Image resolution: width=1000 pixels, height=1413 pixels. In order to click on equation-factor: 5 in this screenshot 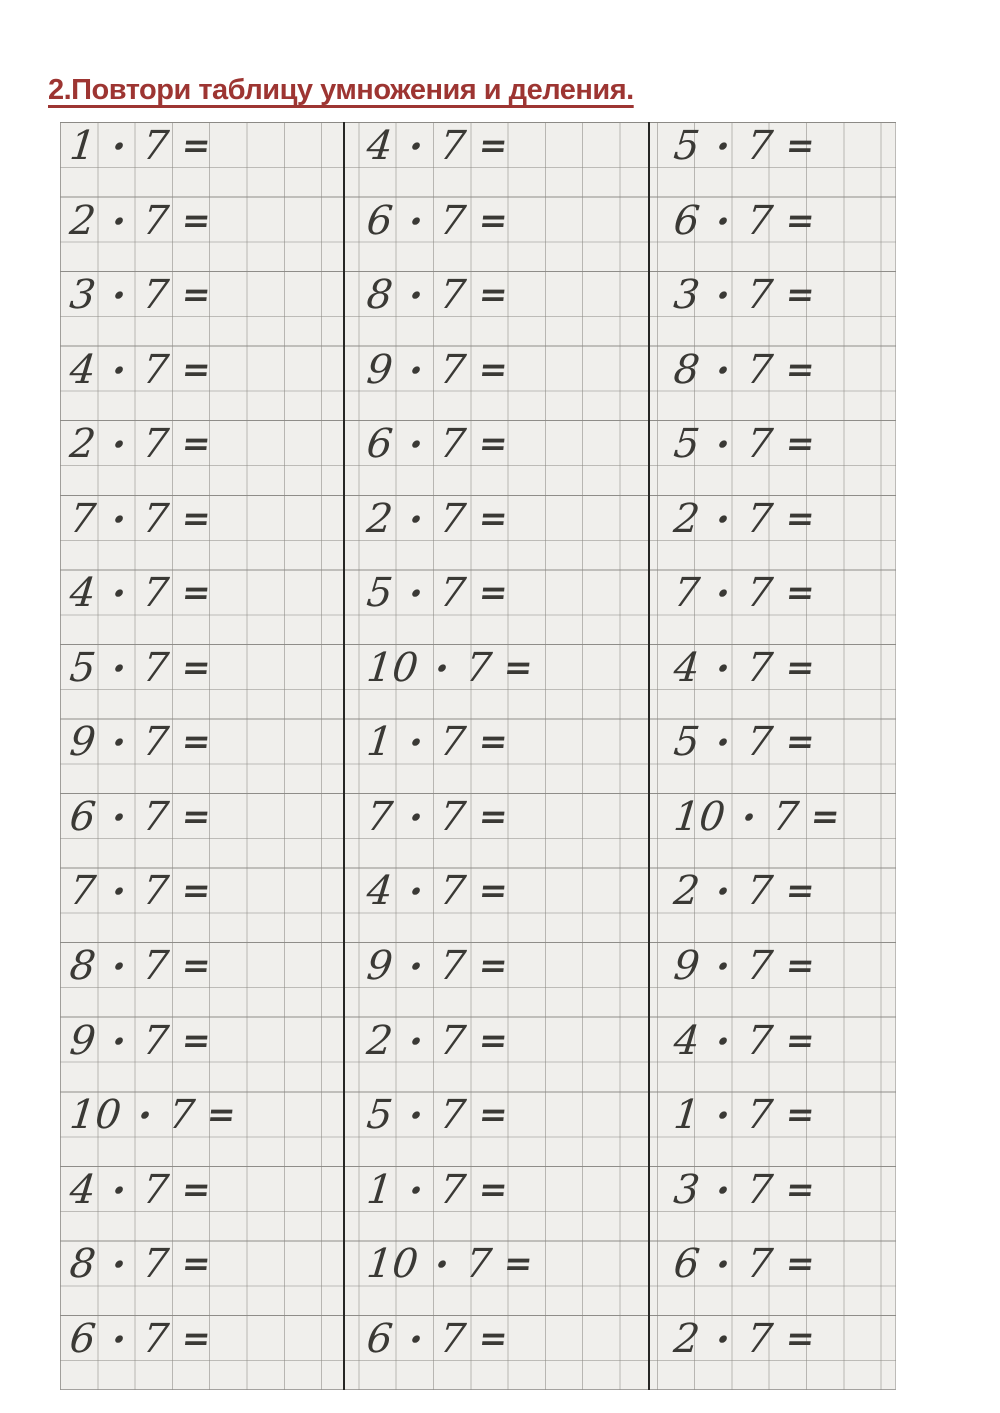, I will do `click(686, 146)`.